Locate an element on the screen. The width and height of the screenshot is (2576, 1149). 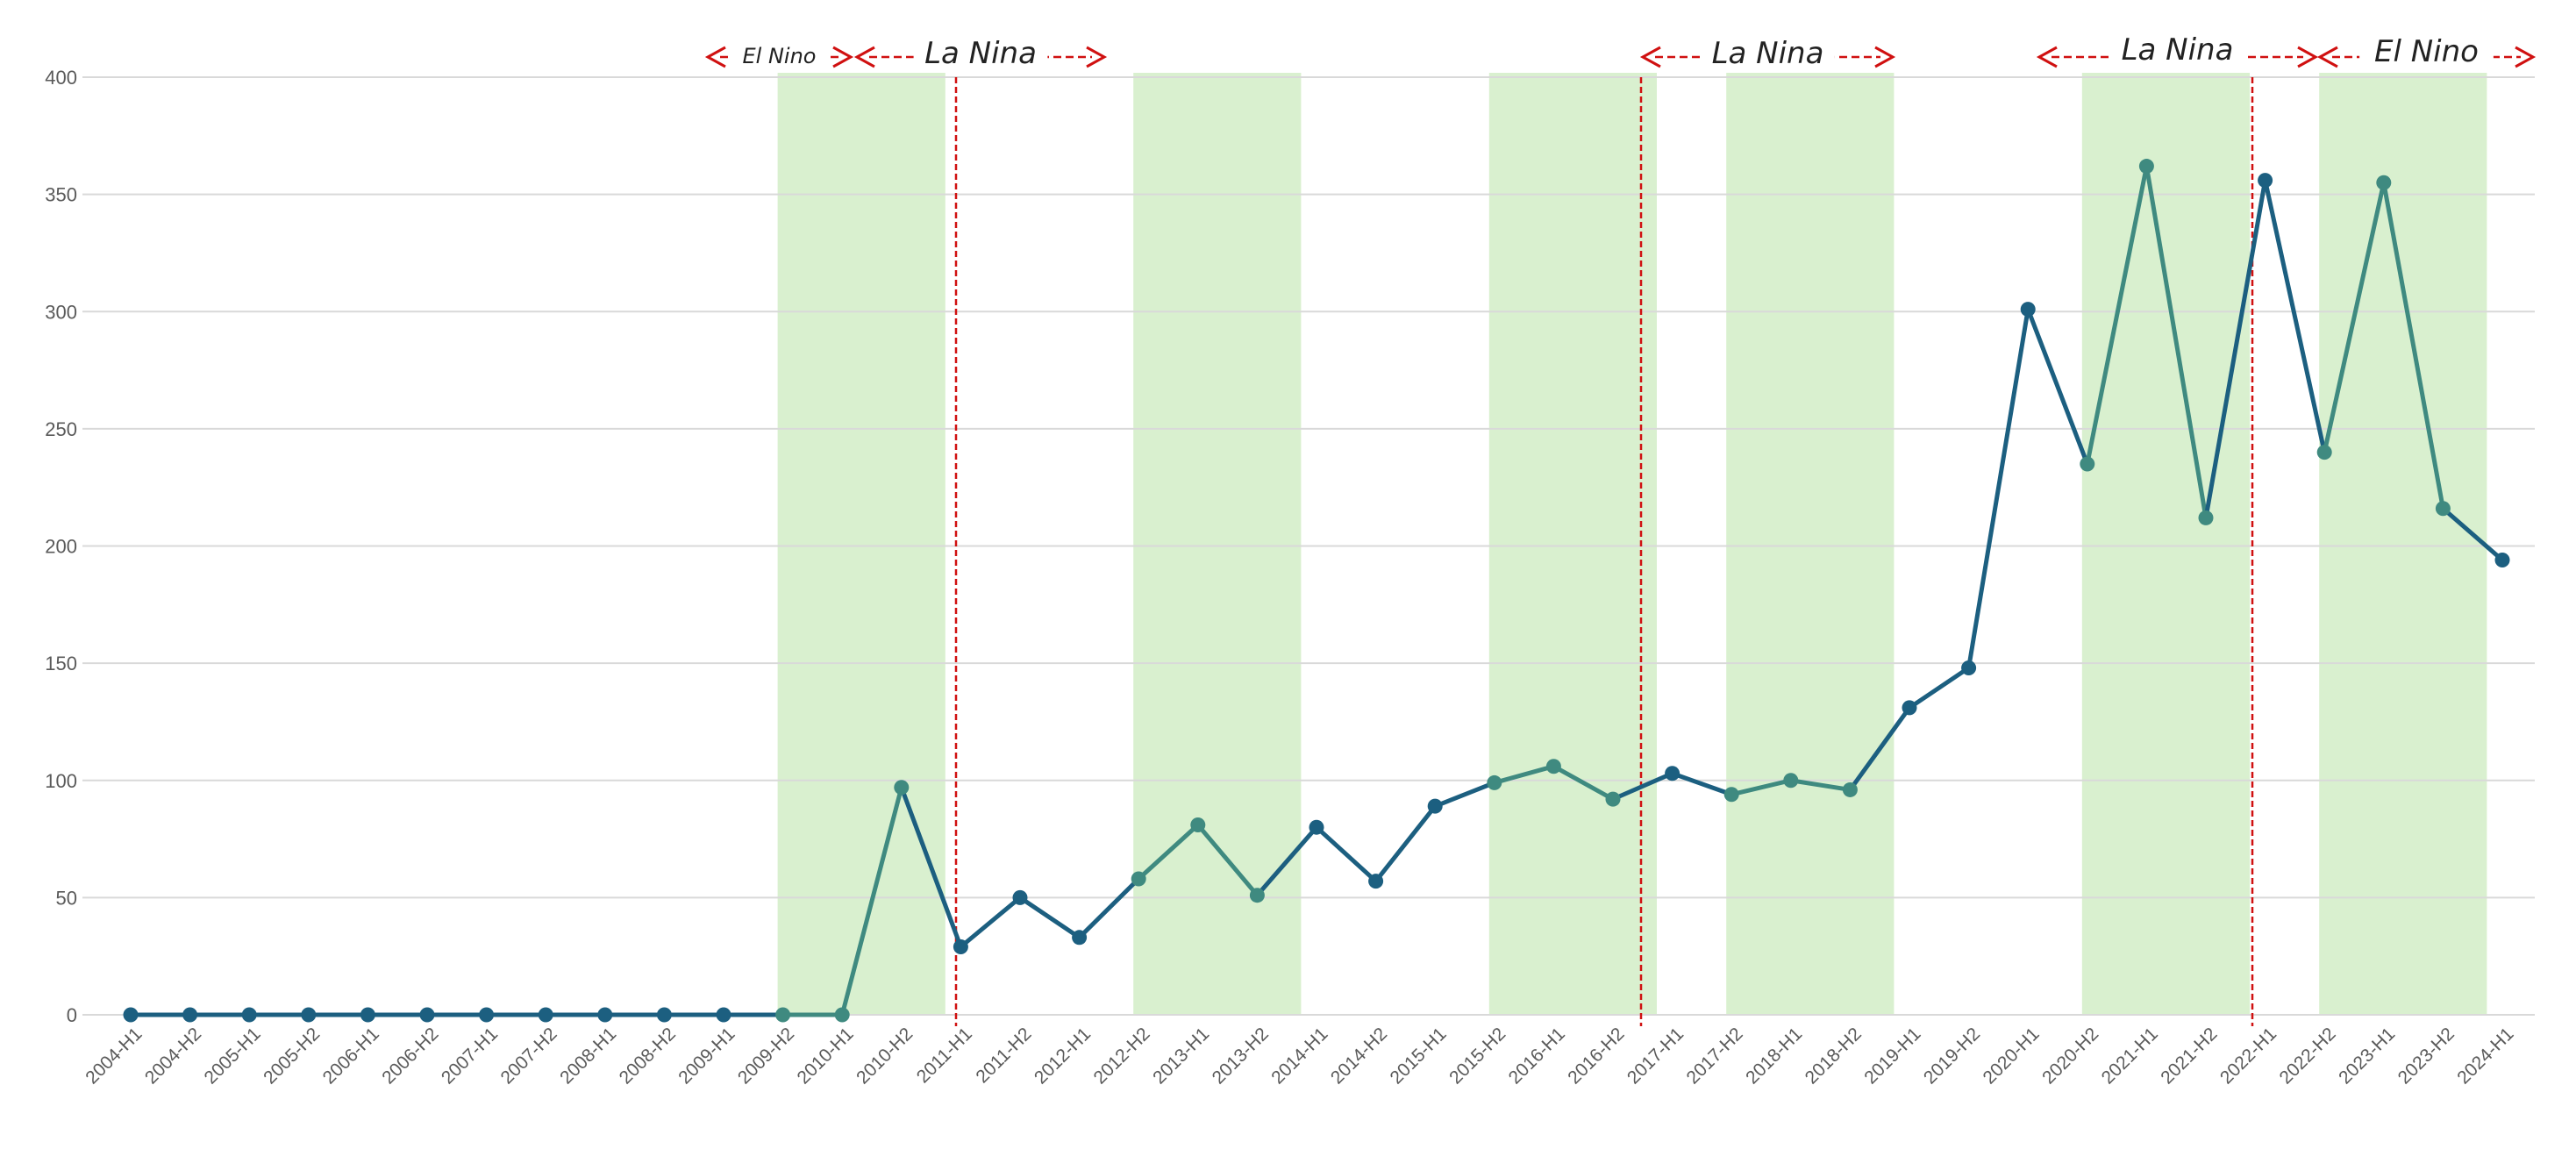
x-tick-label: 2024-H1 is located at coordinates (2485, 1056).